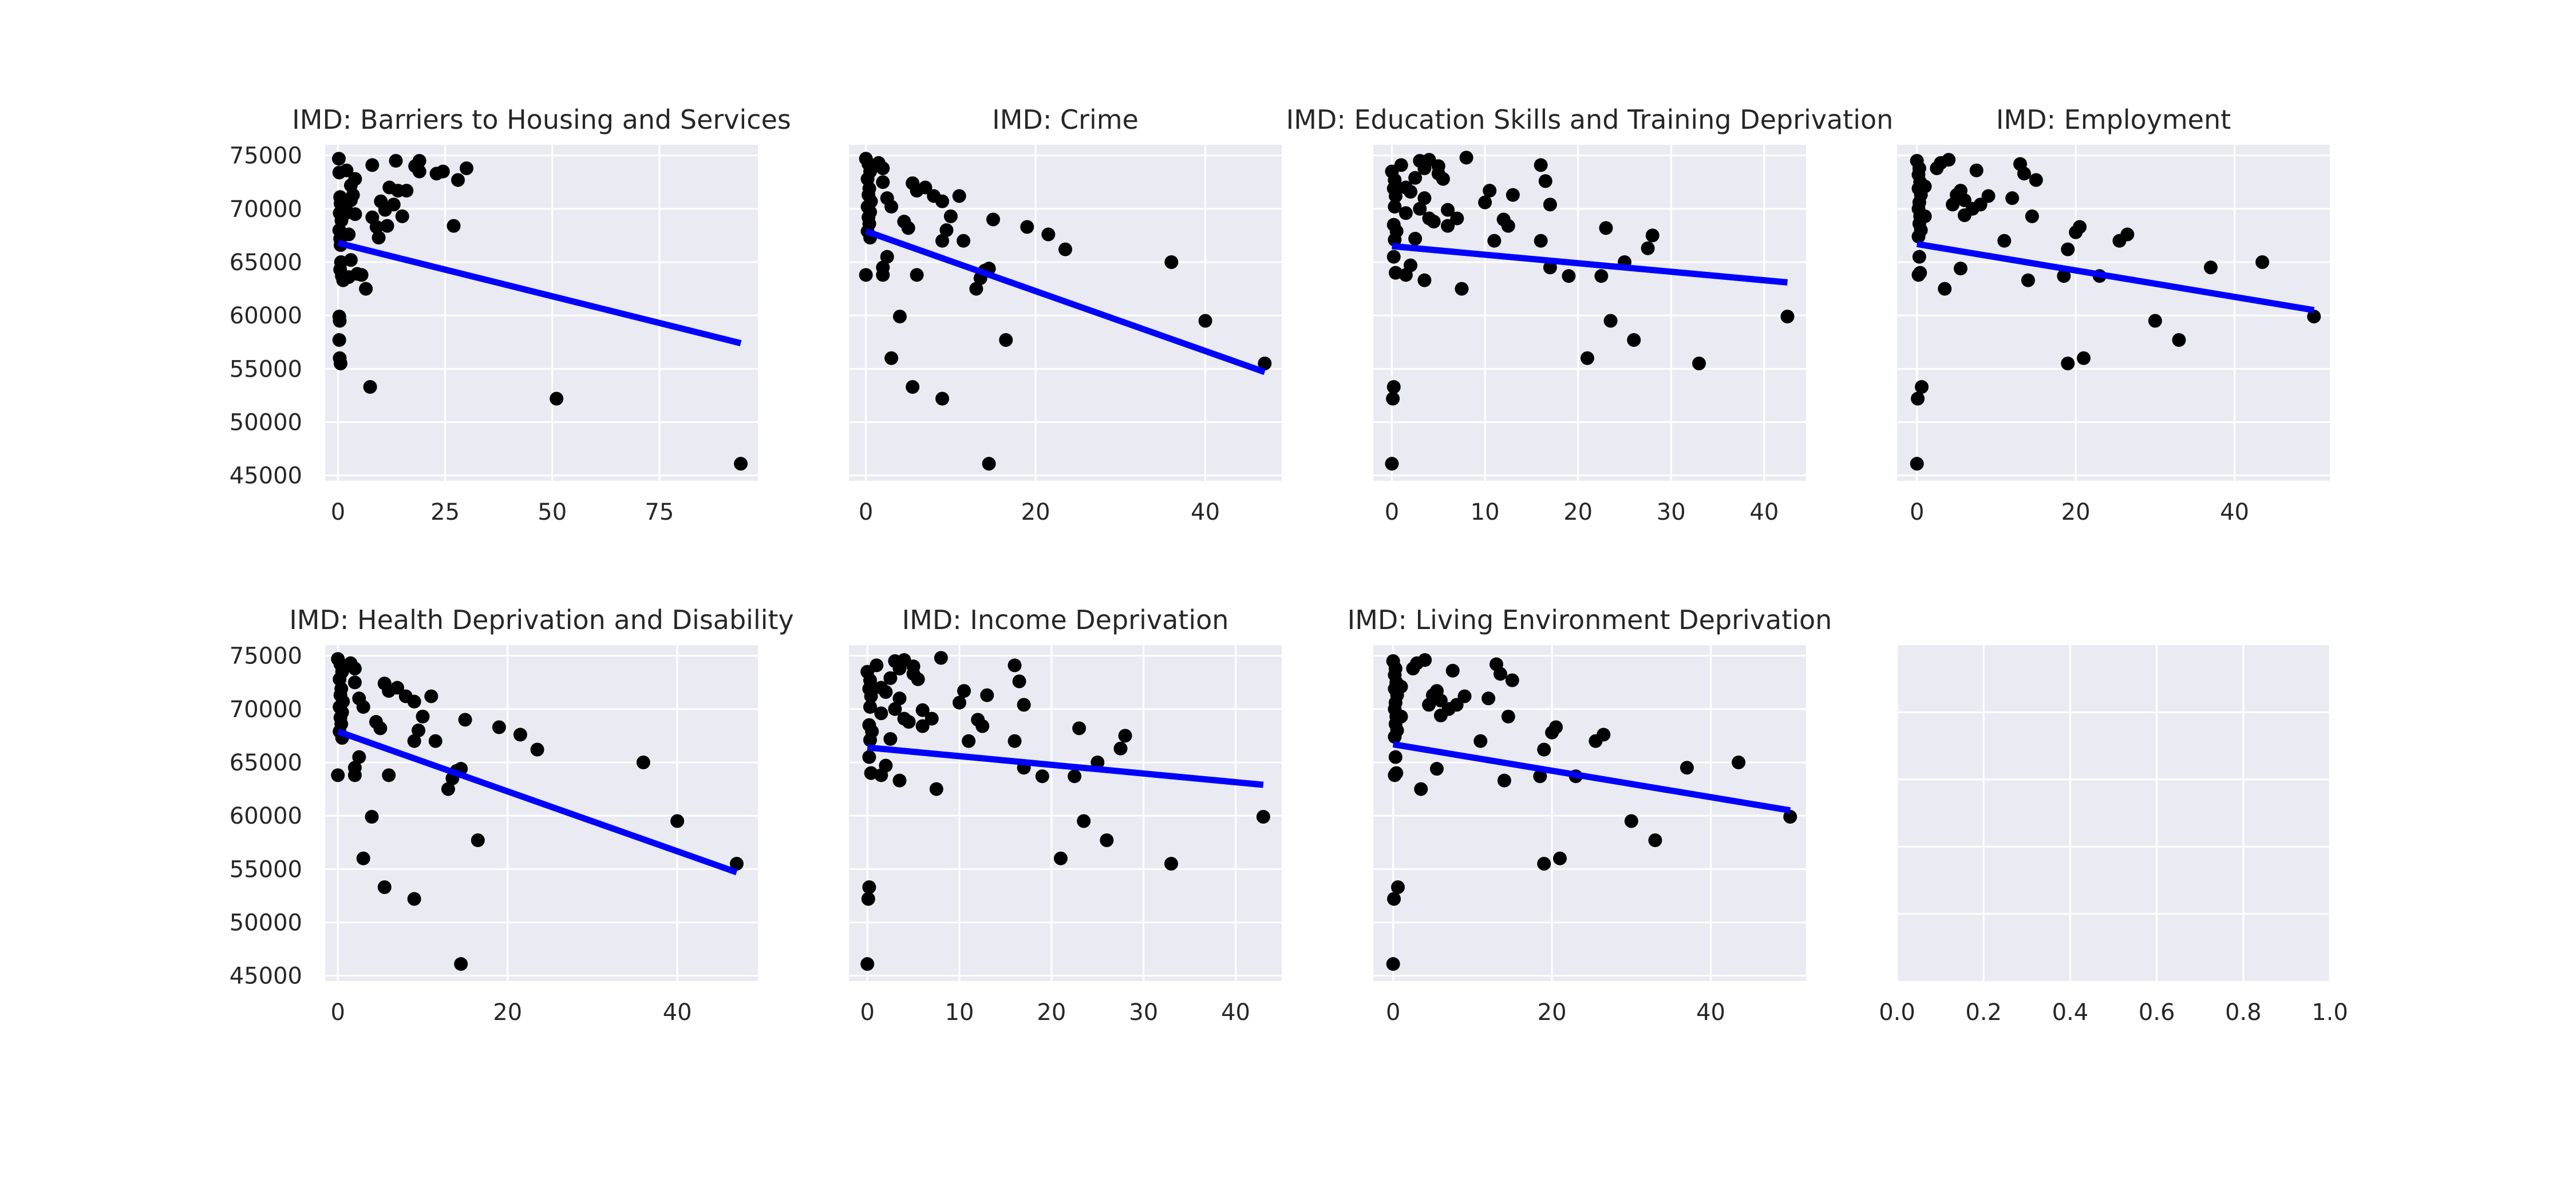 Image resolution: width=2576 pixels, height=1202 pixels. What do you see at coordinates (541, 120) in the screenshot?
I see `subplot-title: IMD: Barriers to Housing and Services` at bounding box center [541, 120].